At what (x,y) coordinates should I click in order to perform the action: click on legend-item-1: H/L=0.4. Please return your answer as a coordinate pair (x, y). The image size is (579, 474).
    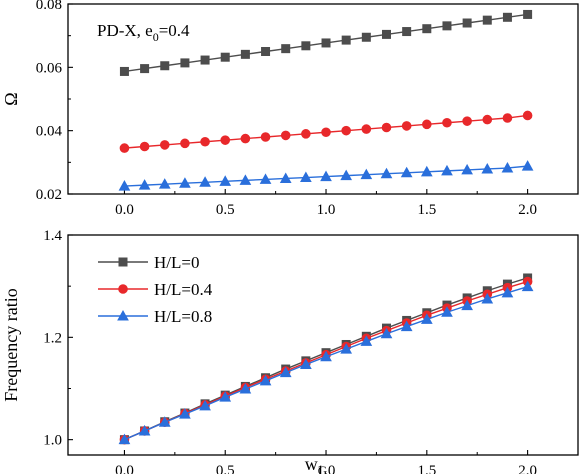
    Looking at the image, I should click on (155, 289).